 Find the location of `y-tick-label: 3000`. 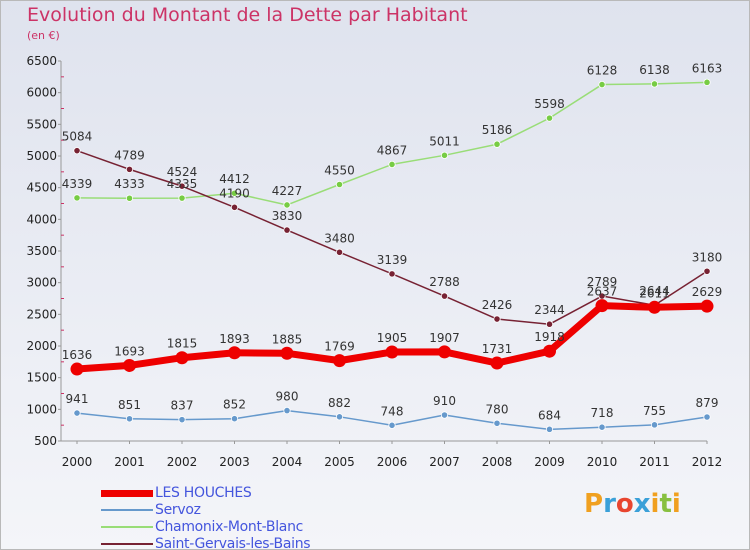

y-tick-label: 3000 is located at coordinates (41, 283).